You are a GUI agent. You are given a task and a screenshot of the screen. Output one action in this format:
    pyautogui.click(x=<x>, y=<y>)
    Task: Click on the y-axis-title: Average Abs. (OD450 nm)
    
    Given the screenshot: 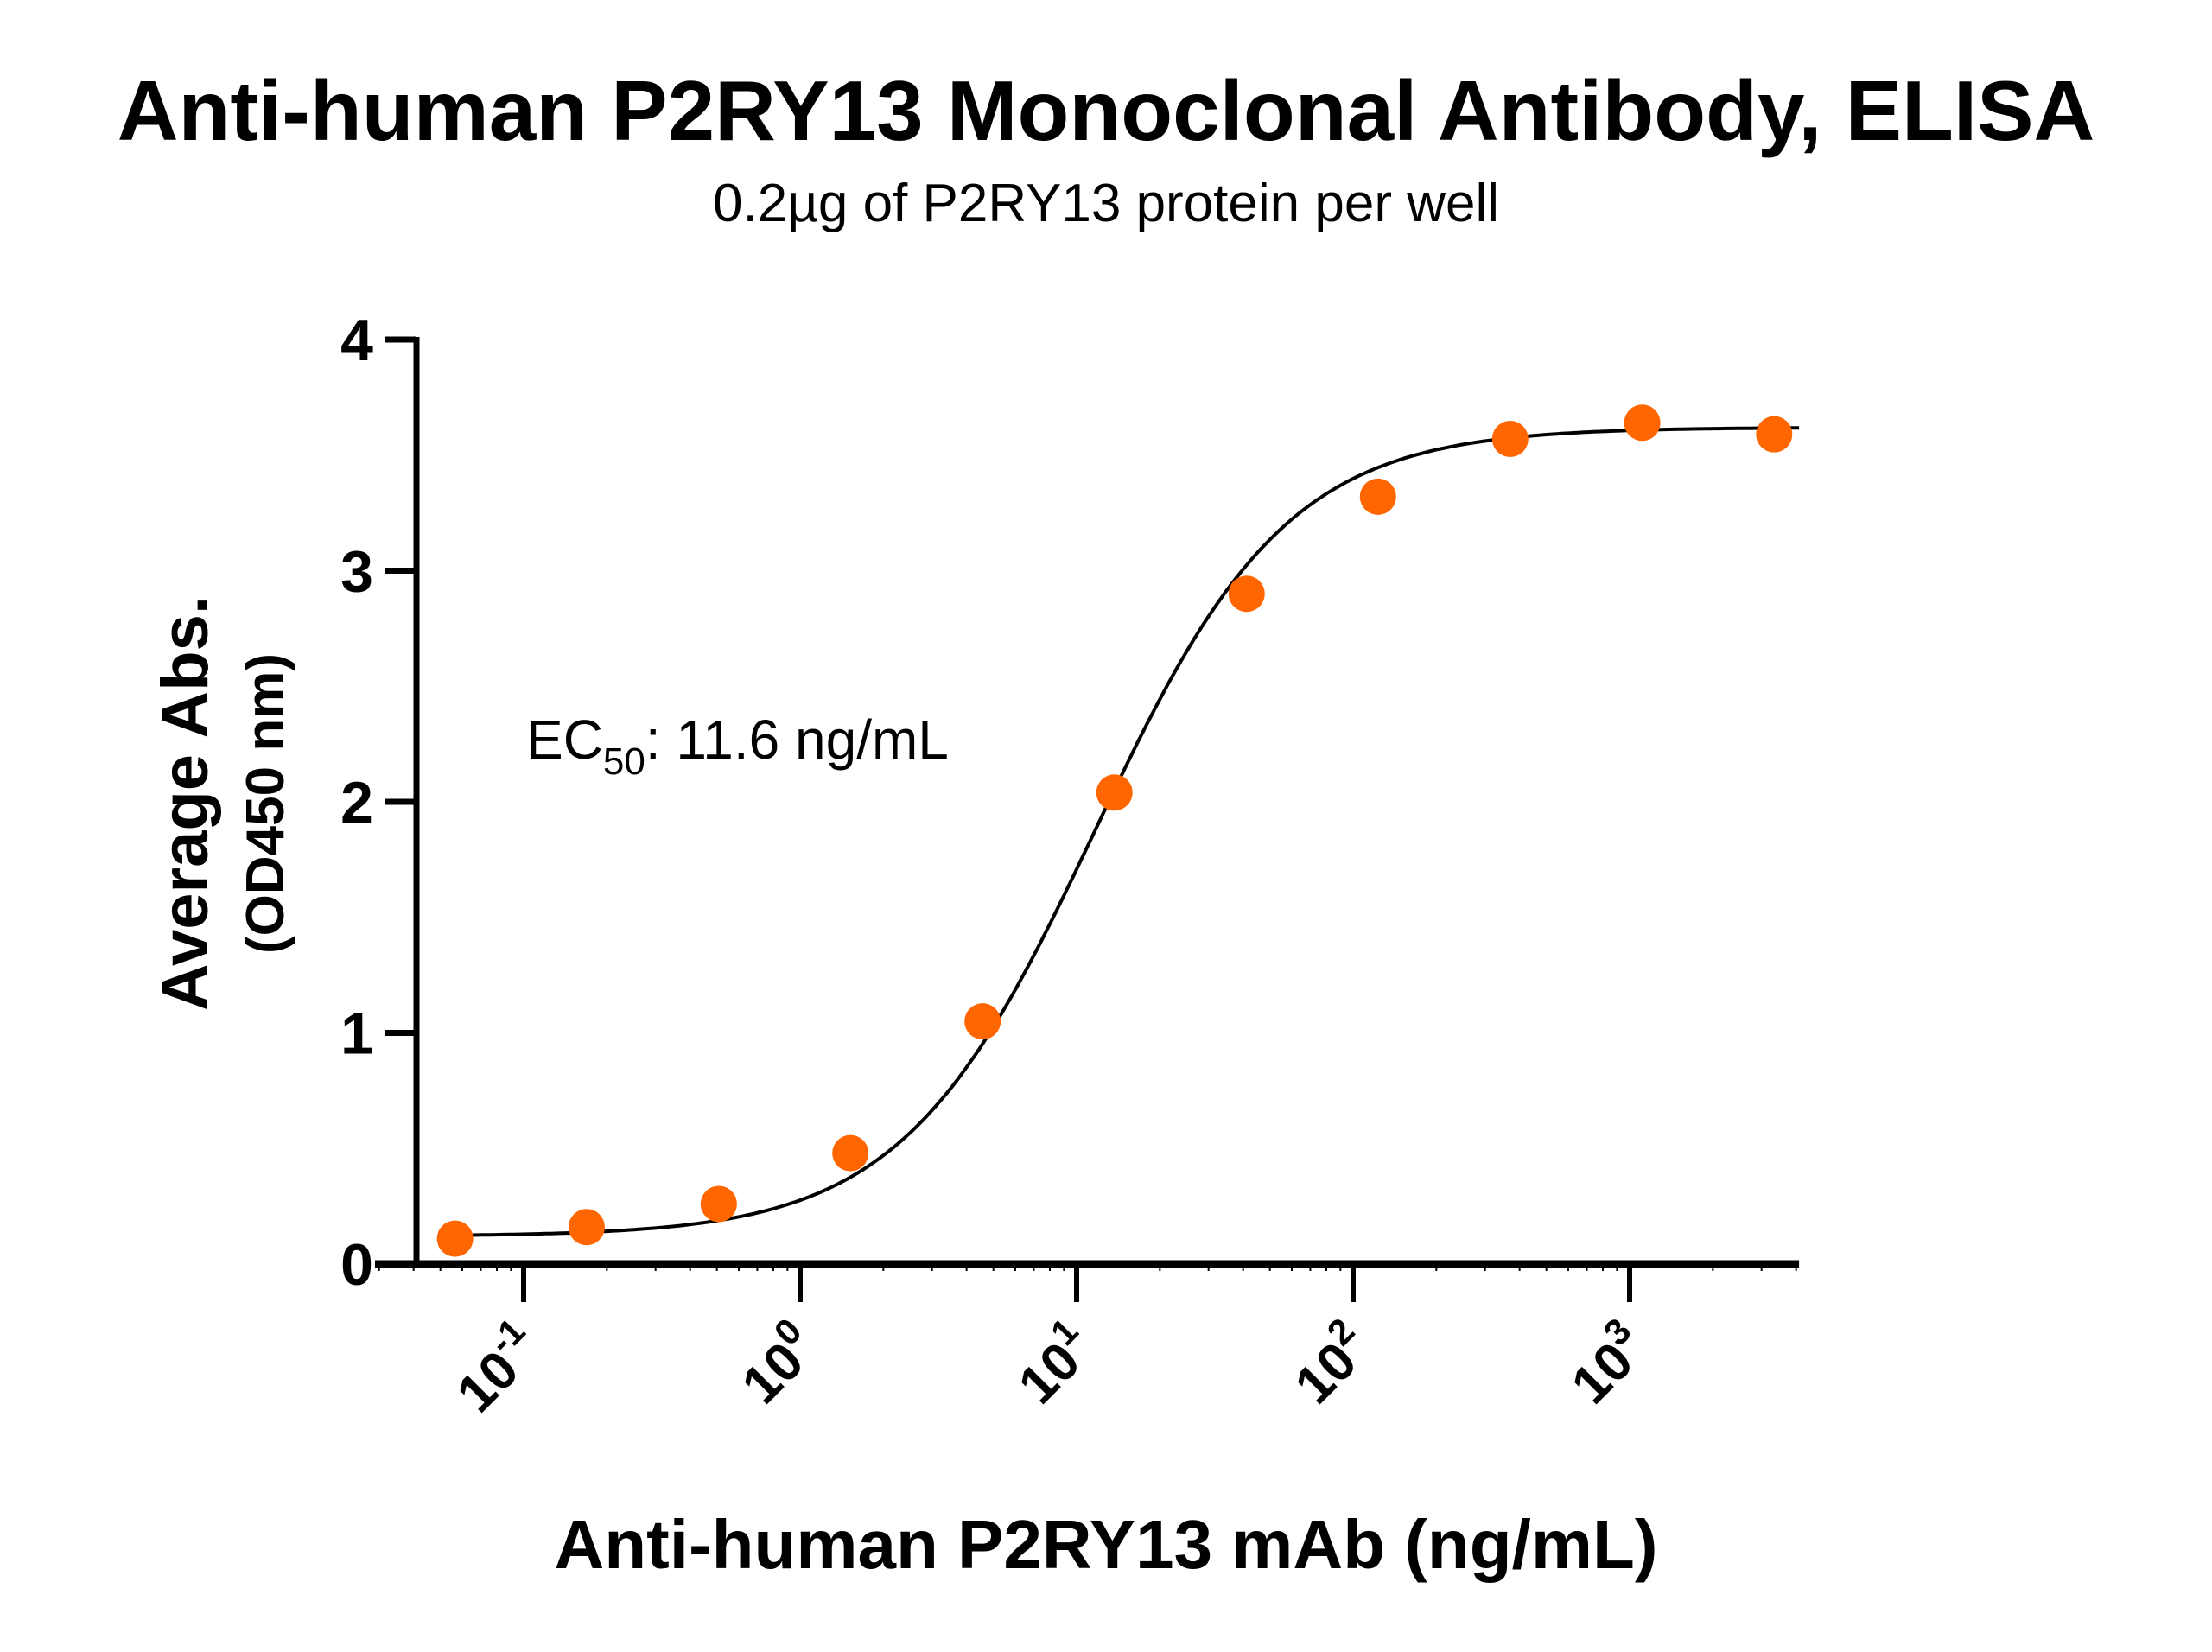 What is the action you would take?
    pyautogui.click(x=222, y=803)
    